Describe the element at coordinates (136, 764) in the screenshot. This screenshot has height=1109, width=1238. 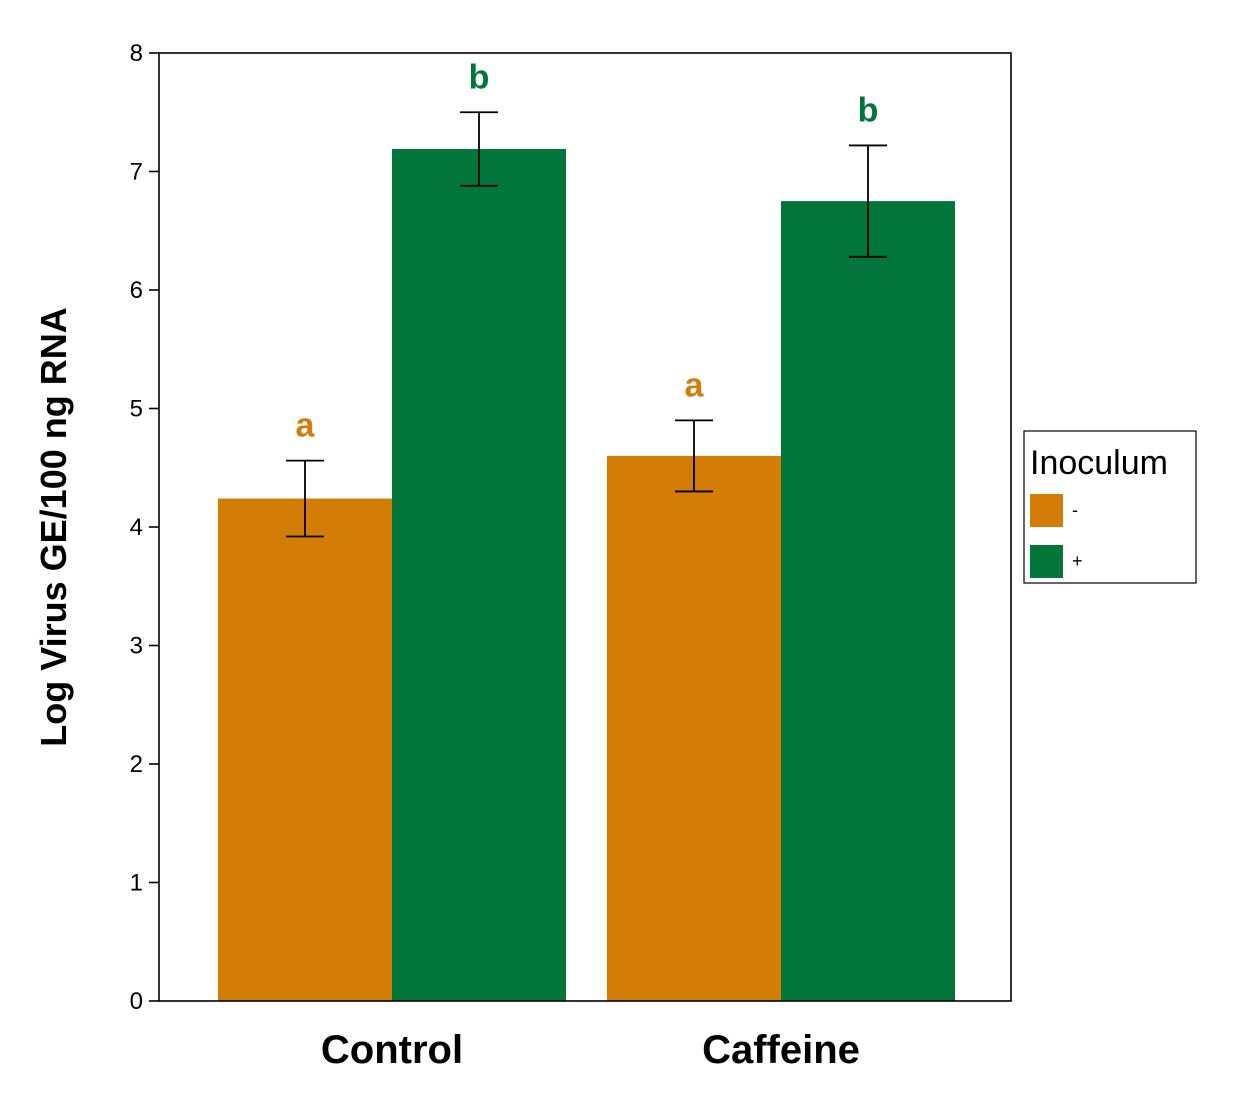
I see `y-tick-label: 2` at that location.